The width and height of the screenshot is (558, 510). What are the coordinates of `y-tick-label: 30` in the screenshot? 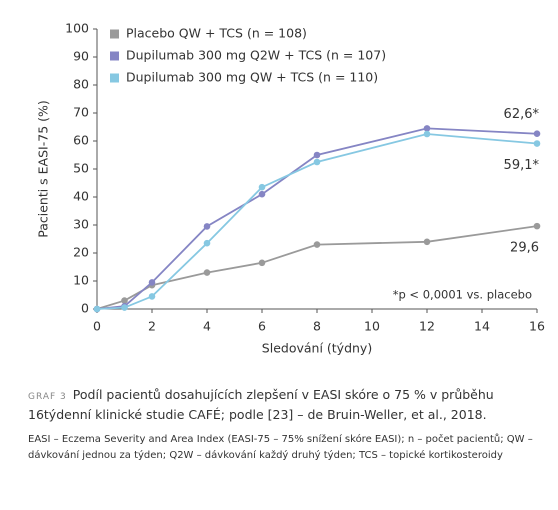 It's located at (81, 224).